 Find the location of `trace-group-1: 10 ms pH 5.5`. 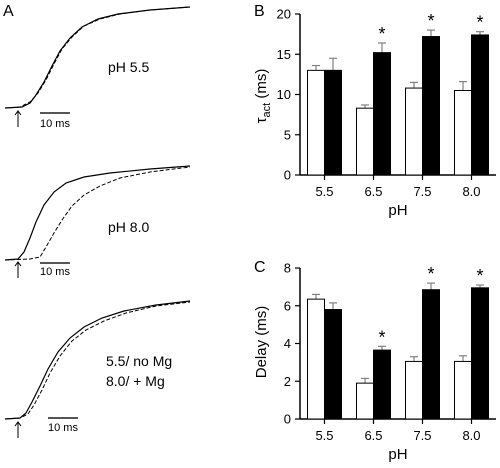

trace-group-1: 10 ms pH 5.5 is located at coordinates (97, 68).